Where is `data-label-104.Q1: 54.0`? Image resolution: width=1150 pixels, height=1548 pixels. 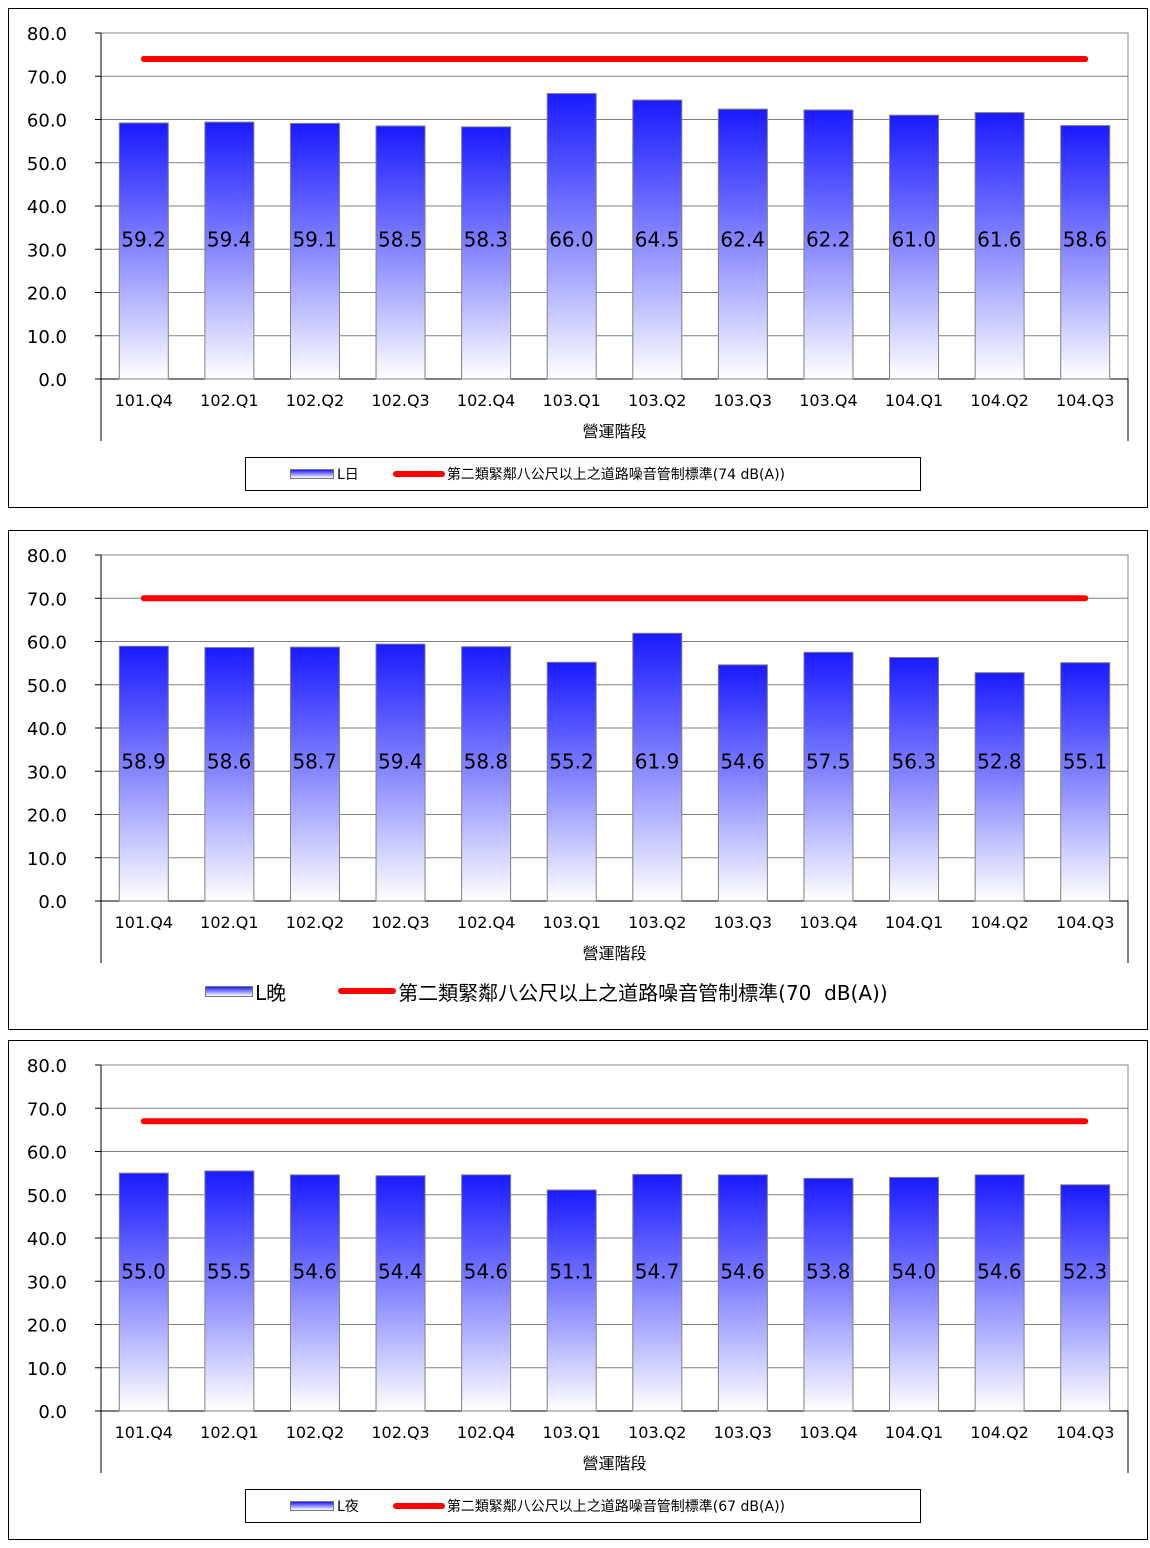
data-label-104.Q1: 54.0 is located at coordinates (914, 1272).